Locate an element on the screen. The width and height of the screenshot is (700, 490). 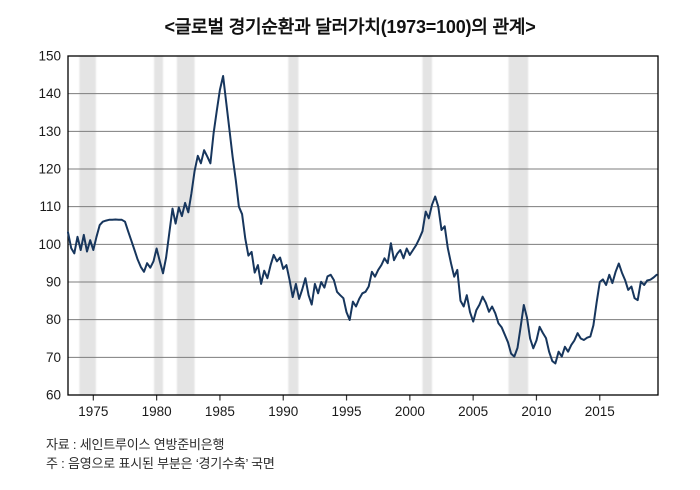
y-axis-label: 70 is located at coordinates (53, 357).